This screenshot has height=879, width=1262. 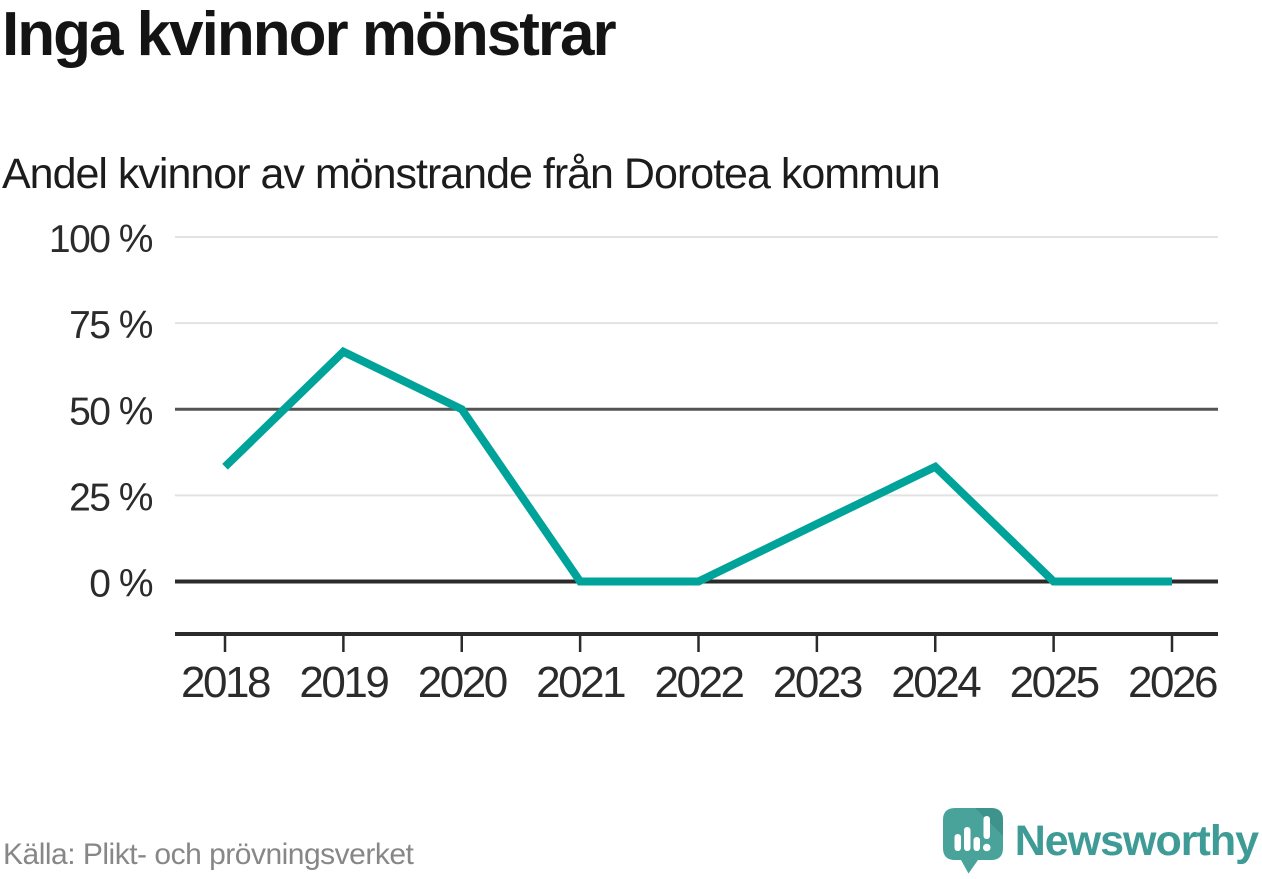 I want to click on y-axis-label-50: 50 %, so click(x=111, y=411).